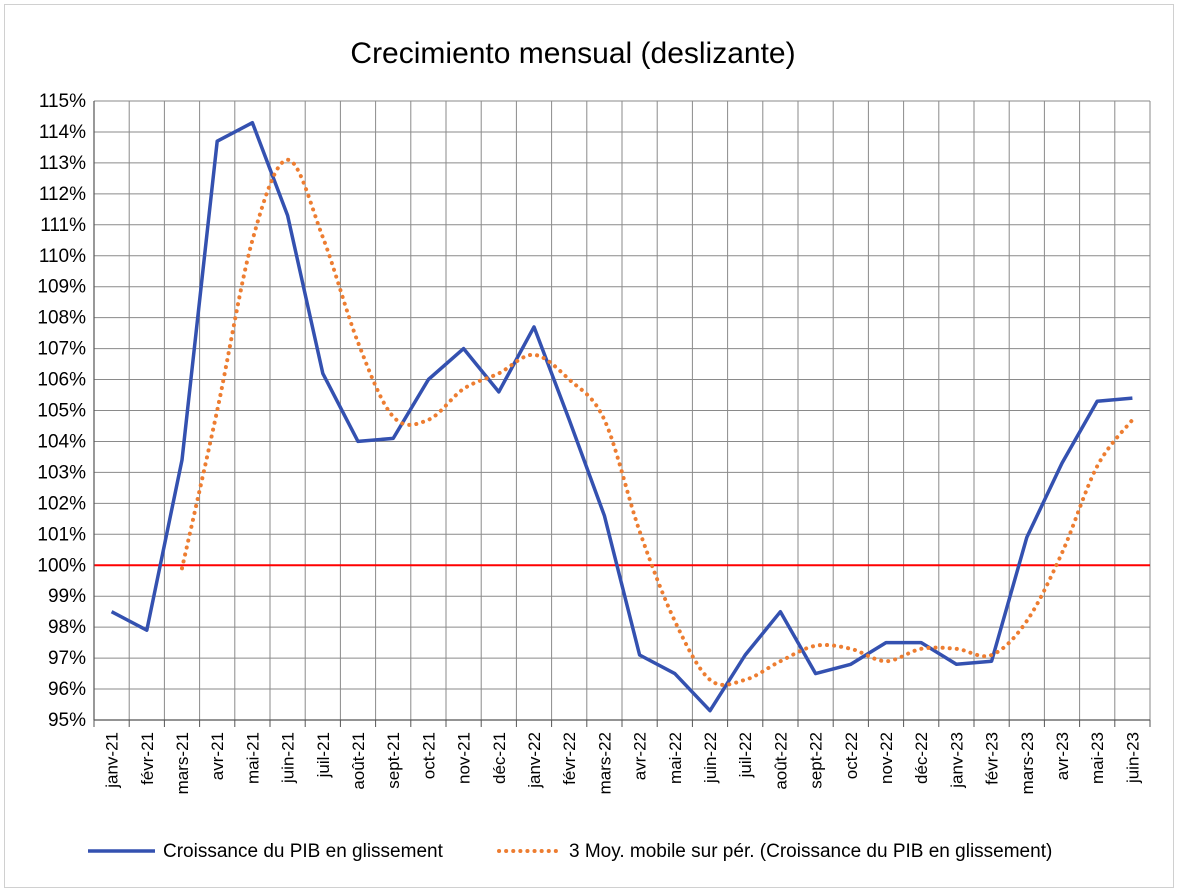 This screenshot has width=1180, height=894. I want to click on x-tick-label: janv-23, so click(956, 760).